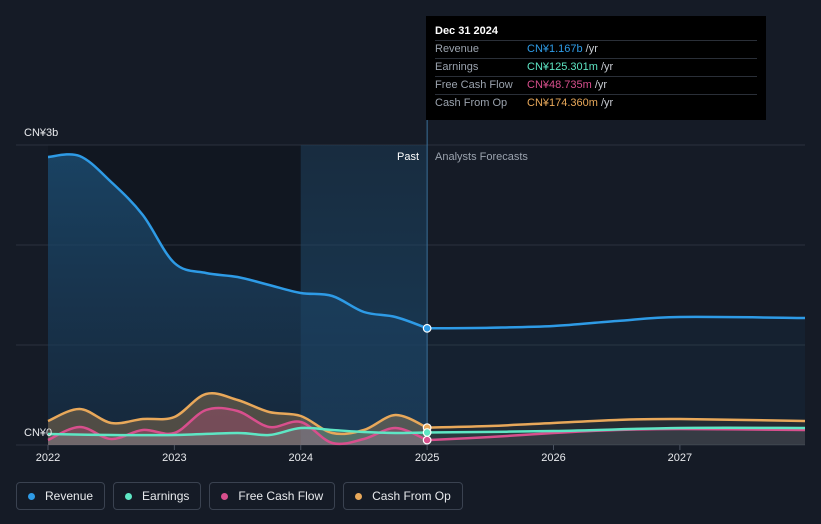  I want to click on tooltip-value: CN¥125.301m, so click(562, 67).